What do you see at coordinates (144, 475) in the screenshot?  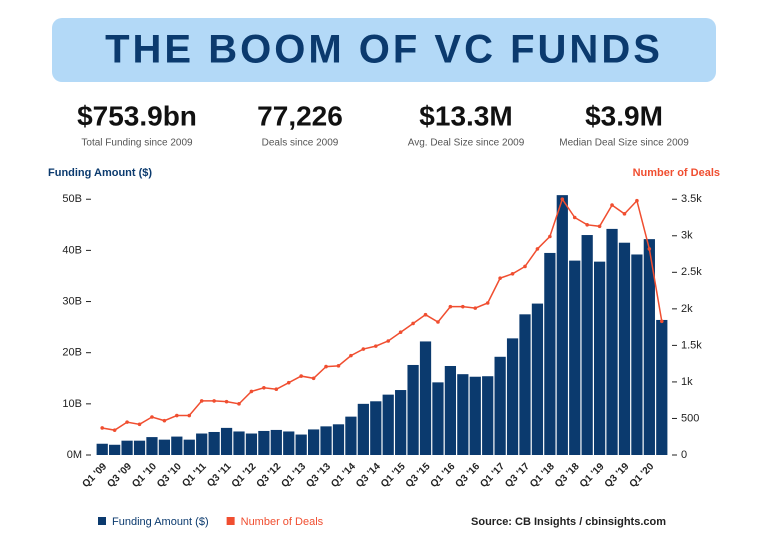 I see `x-tick-label: Q1 '10` at bounding box center [144, 475].